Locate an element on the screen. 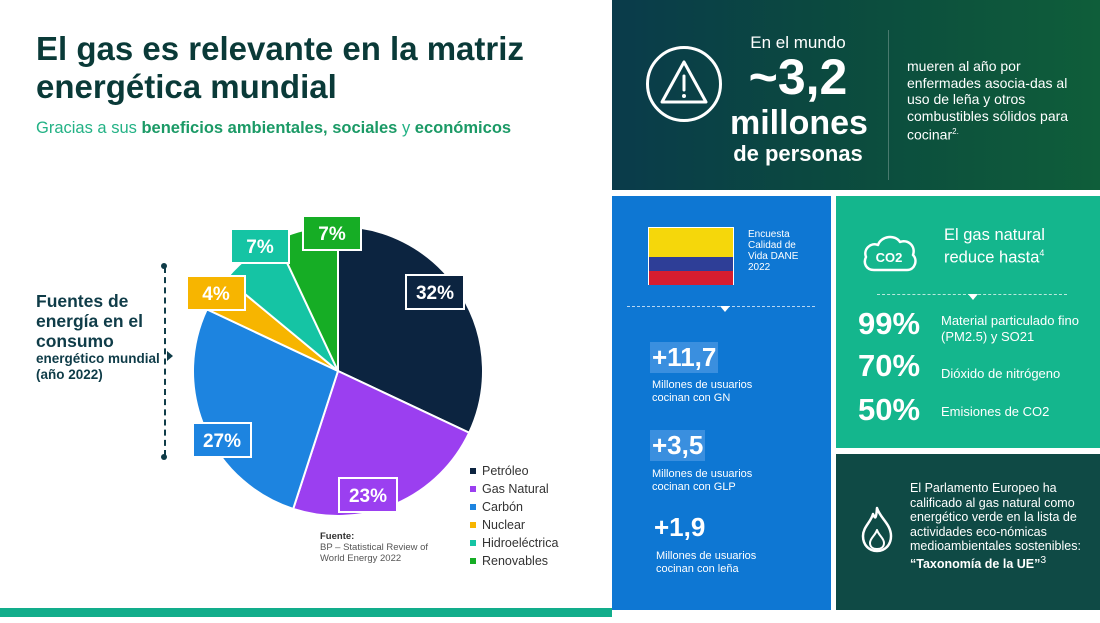 The image size is (1100, 623). svg-text: 32% is located at coordinates (435, 293).